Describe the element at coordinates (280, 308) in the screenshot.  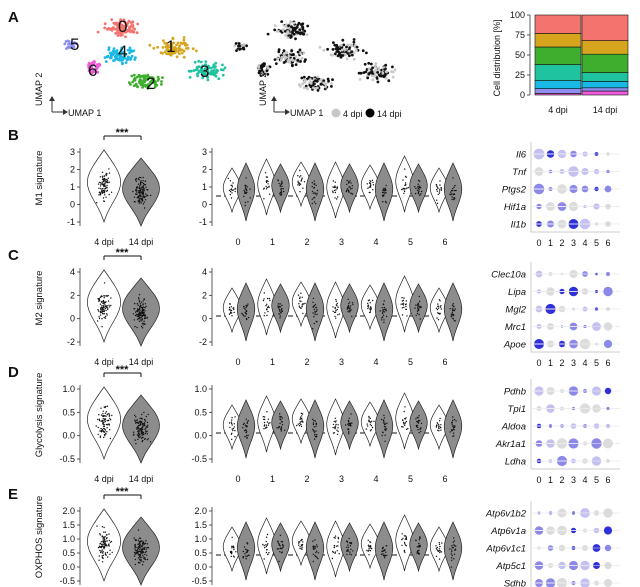
I see `violin` at that location.